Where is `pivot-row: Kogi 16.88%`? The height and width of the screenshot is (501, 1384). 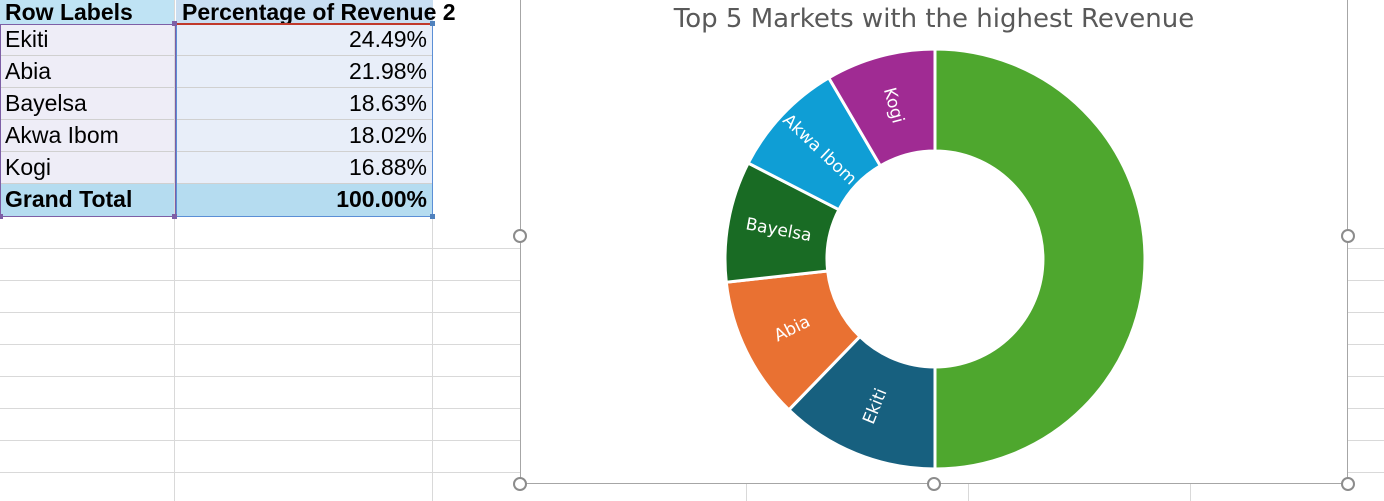 pivot-row: Kogi 16.88% is located at coordinates (216, 168).